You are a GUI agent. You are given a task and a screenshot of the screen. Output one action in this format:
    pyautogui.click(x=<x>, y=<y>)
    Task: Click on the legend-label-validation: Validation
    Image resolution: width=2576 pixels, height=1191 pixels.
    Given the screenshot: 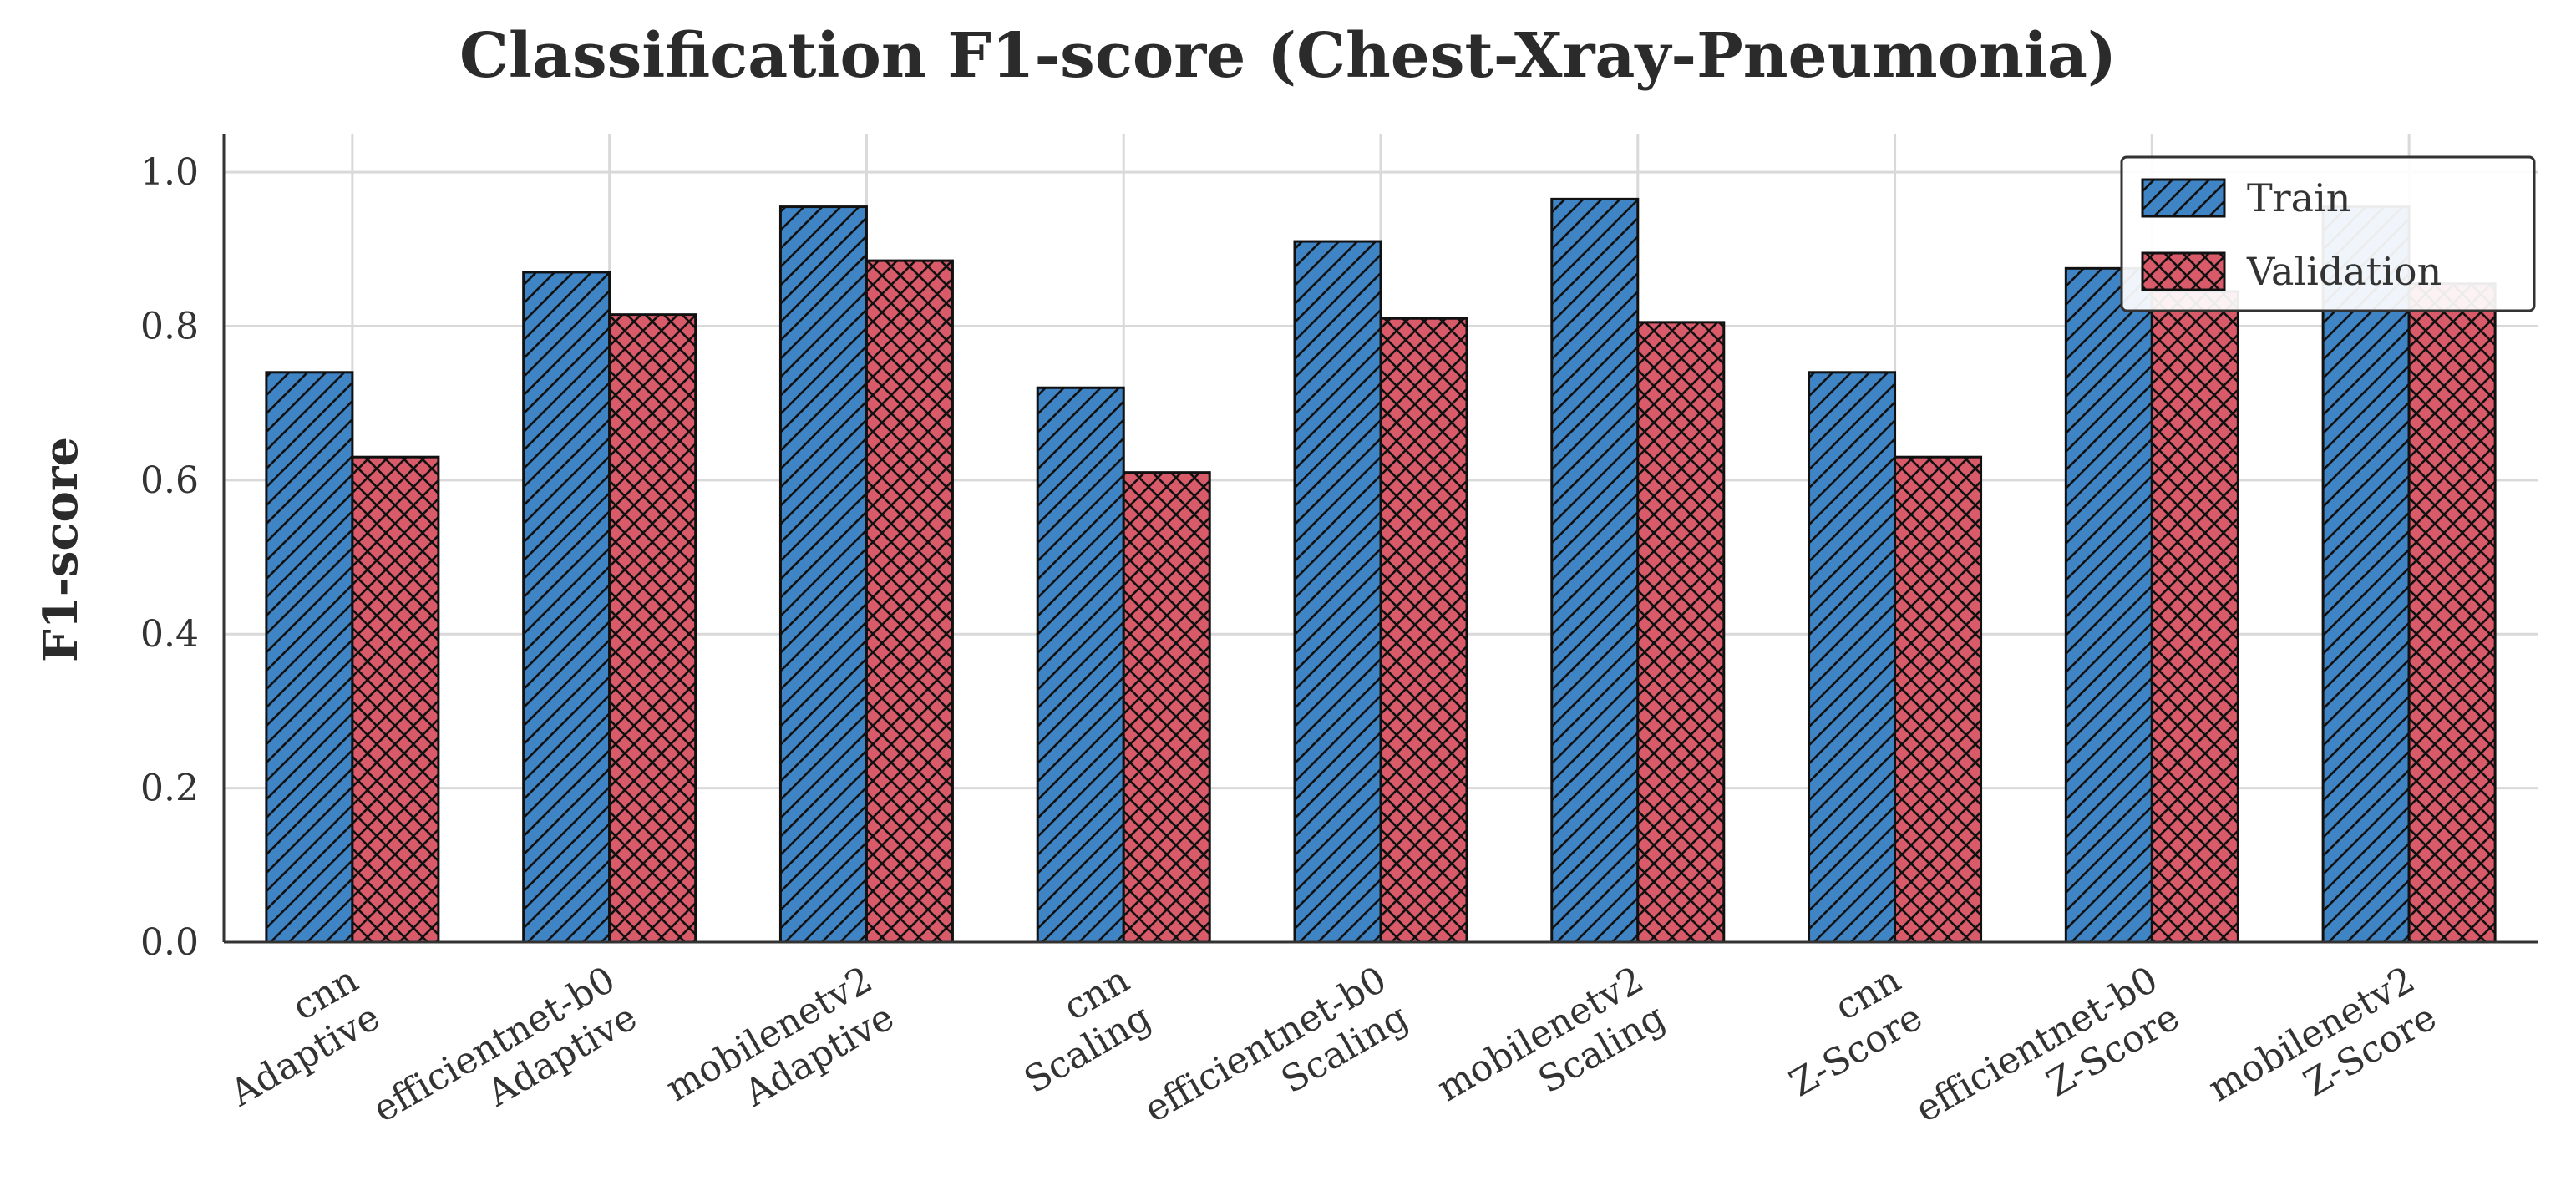 What is the action you would take?
    pyautogui.click(x=2344, y=272)
    